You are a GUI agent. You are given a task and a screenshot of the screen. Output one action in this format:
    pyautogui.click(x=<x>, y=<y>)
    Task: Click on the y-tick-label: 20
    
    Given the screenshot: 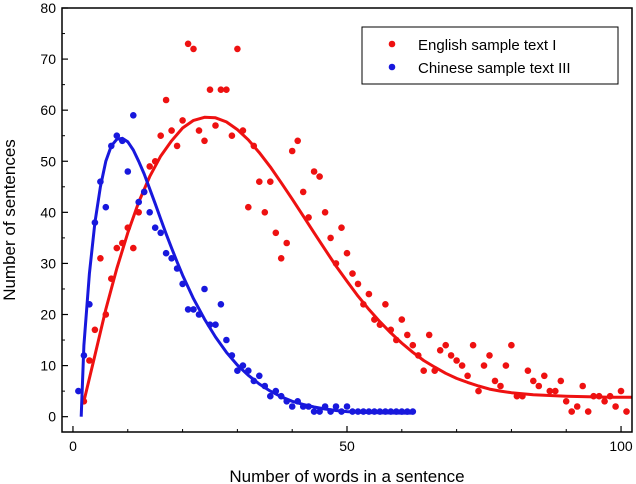 What is the action you would take?
    pyautogui.click(x=48, y=315)
    